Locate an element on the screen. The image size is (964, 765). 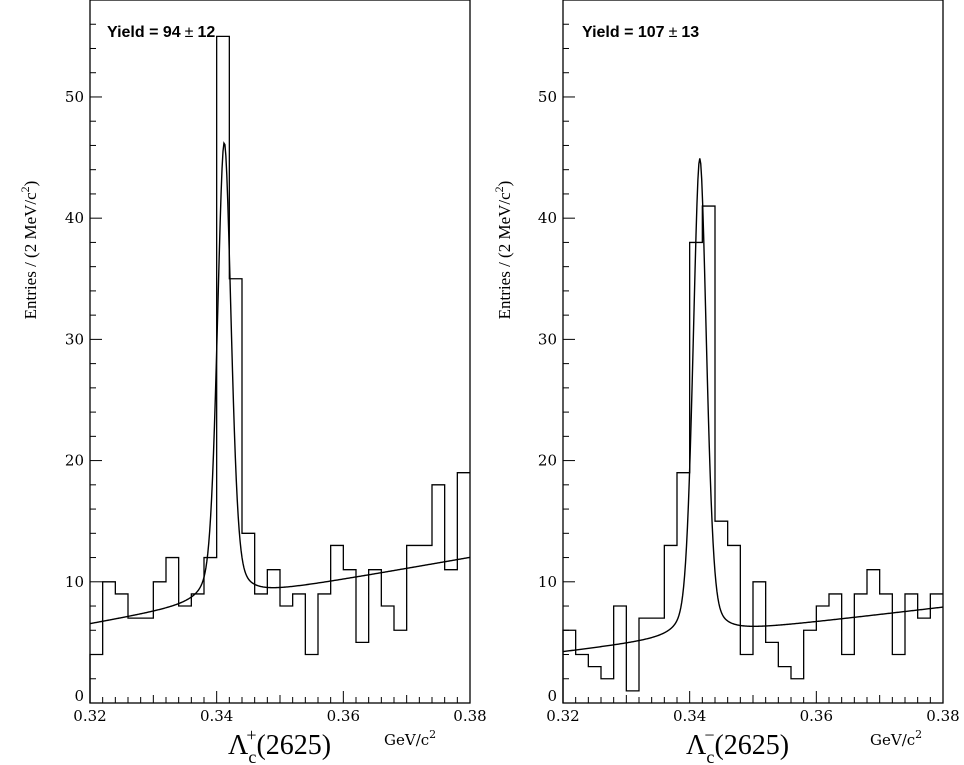
yield-annotation: Yield = 94 ±12 is located at coordinates (161, 32).